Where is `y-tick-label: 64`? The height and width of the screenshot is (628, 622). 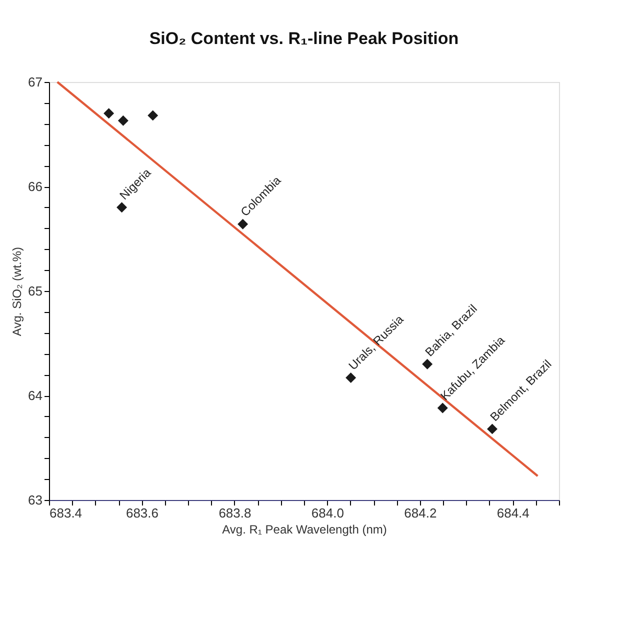
y-tick-label: 64 is located at coordinates (35, 395).